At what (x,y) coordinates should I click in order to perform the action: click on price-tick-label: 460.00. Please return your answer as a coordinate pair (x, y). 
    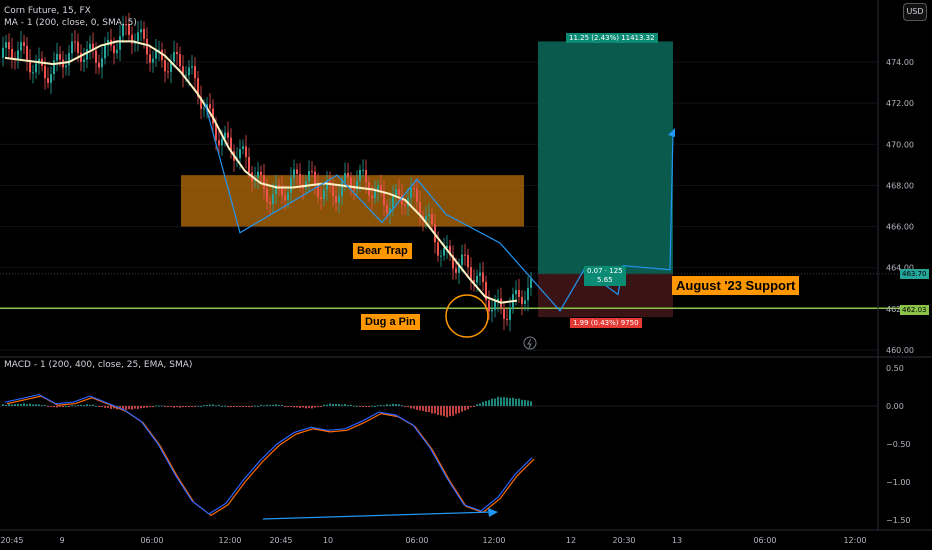
    Looking at the image, I should click on (900, 350).